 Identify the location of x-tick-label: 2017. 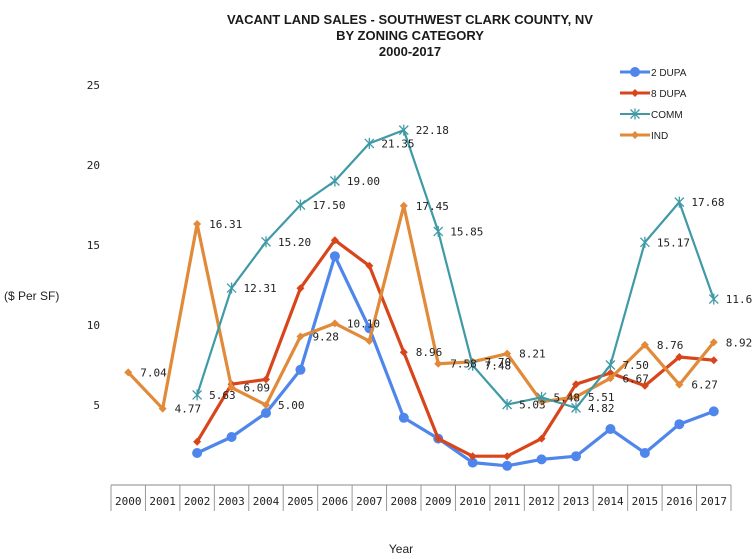
(714, 501).